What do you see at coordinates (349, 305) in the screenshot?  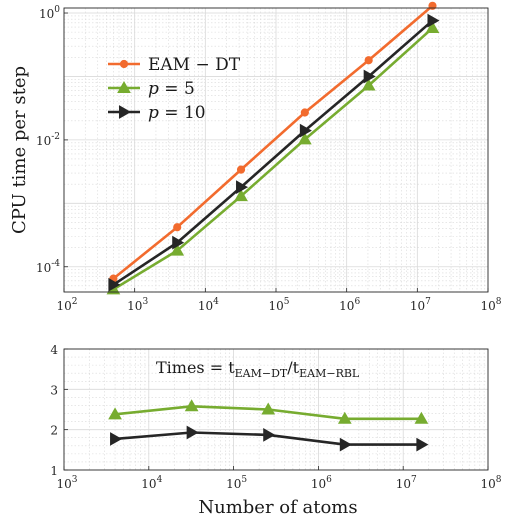 I see `top-x-tick-label: 10⁶` at bounding box center [349, 305].